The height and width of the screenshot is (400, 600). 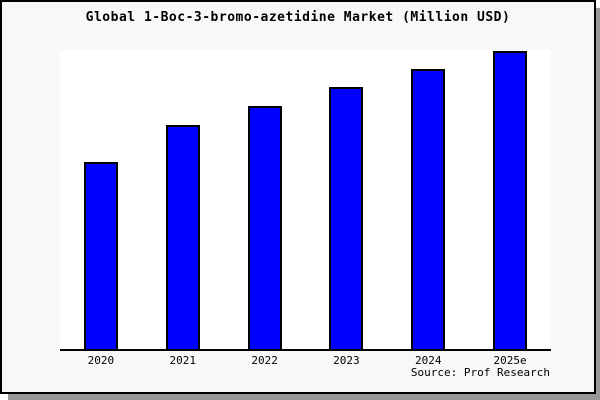 What do you see at coordinates (305, 361) in the screenshot?
I see `x-axis-labels: 2020 2021 2022 2023 2024 2025e` at bounding box center [305, 361].